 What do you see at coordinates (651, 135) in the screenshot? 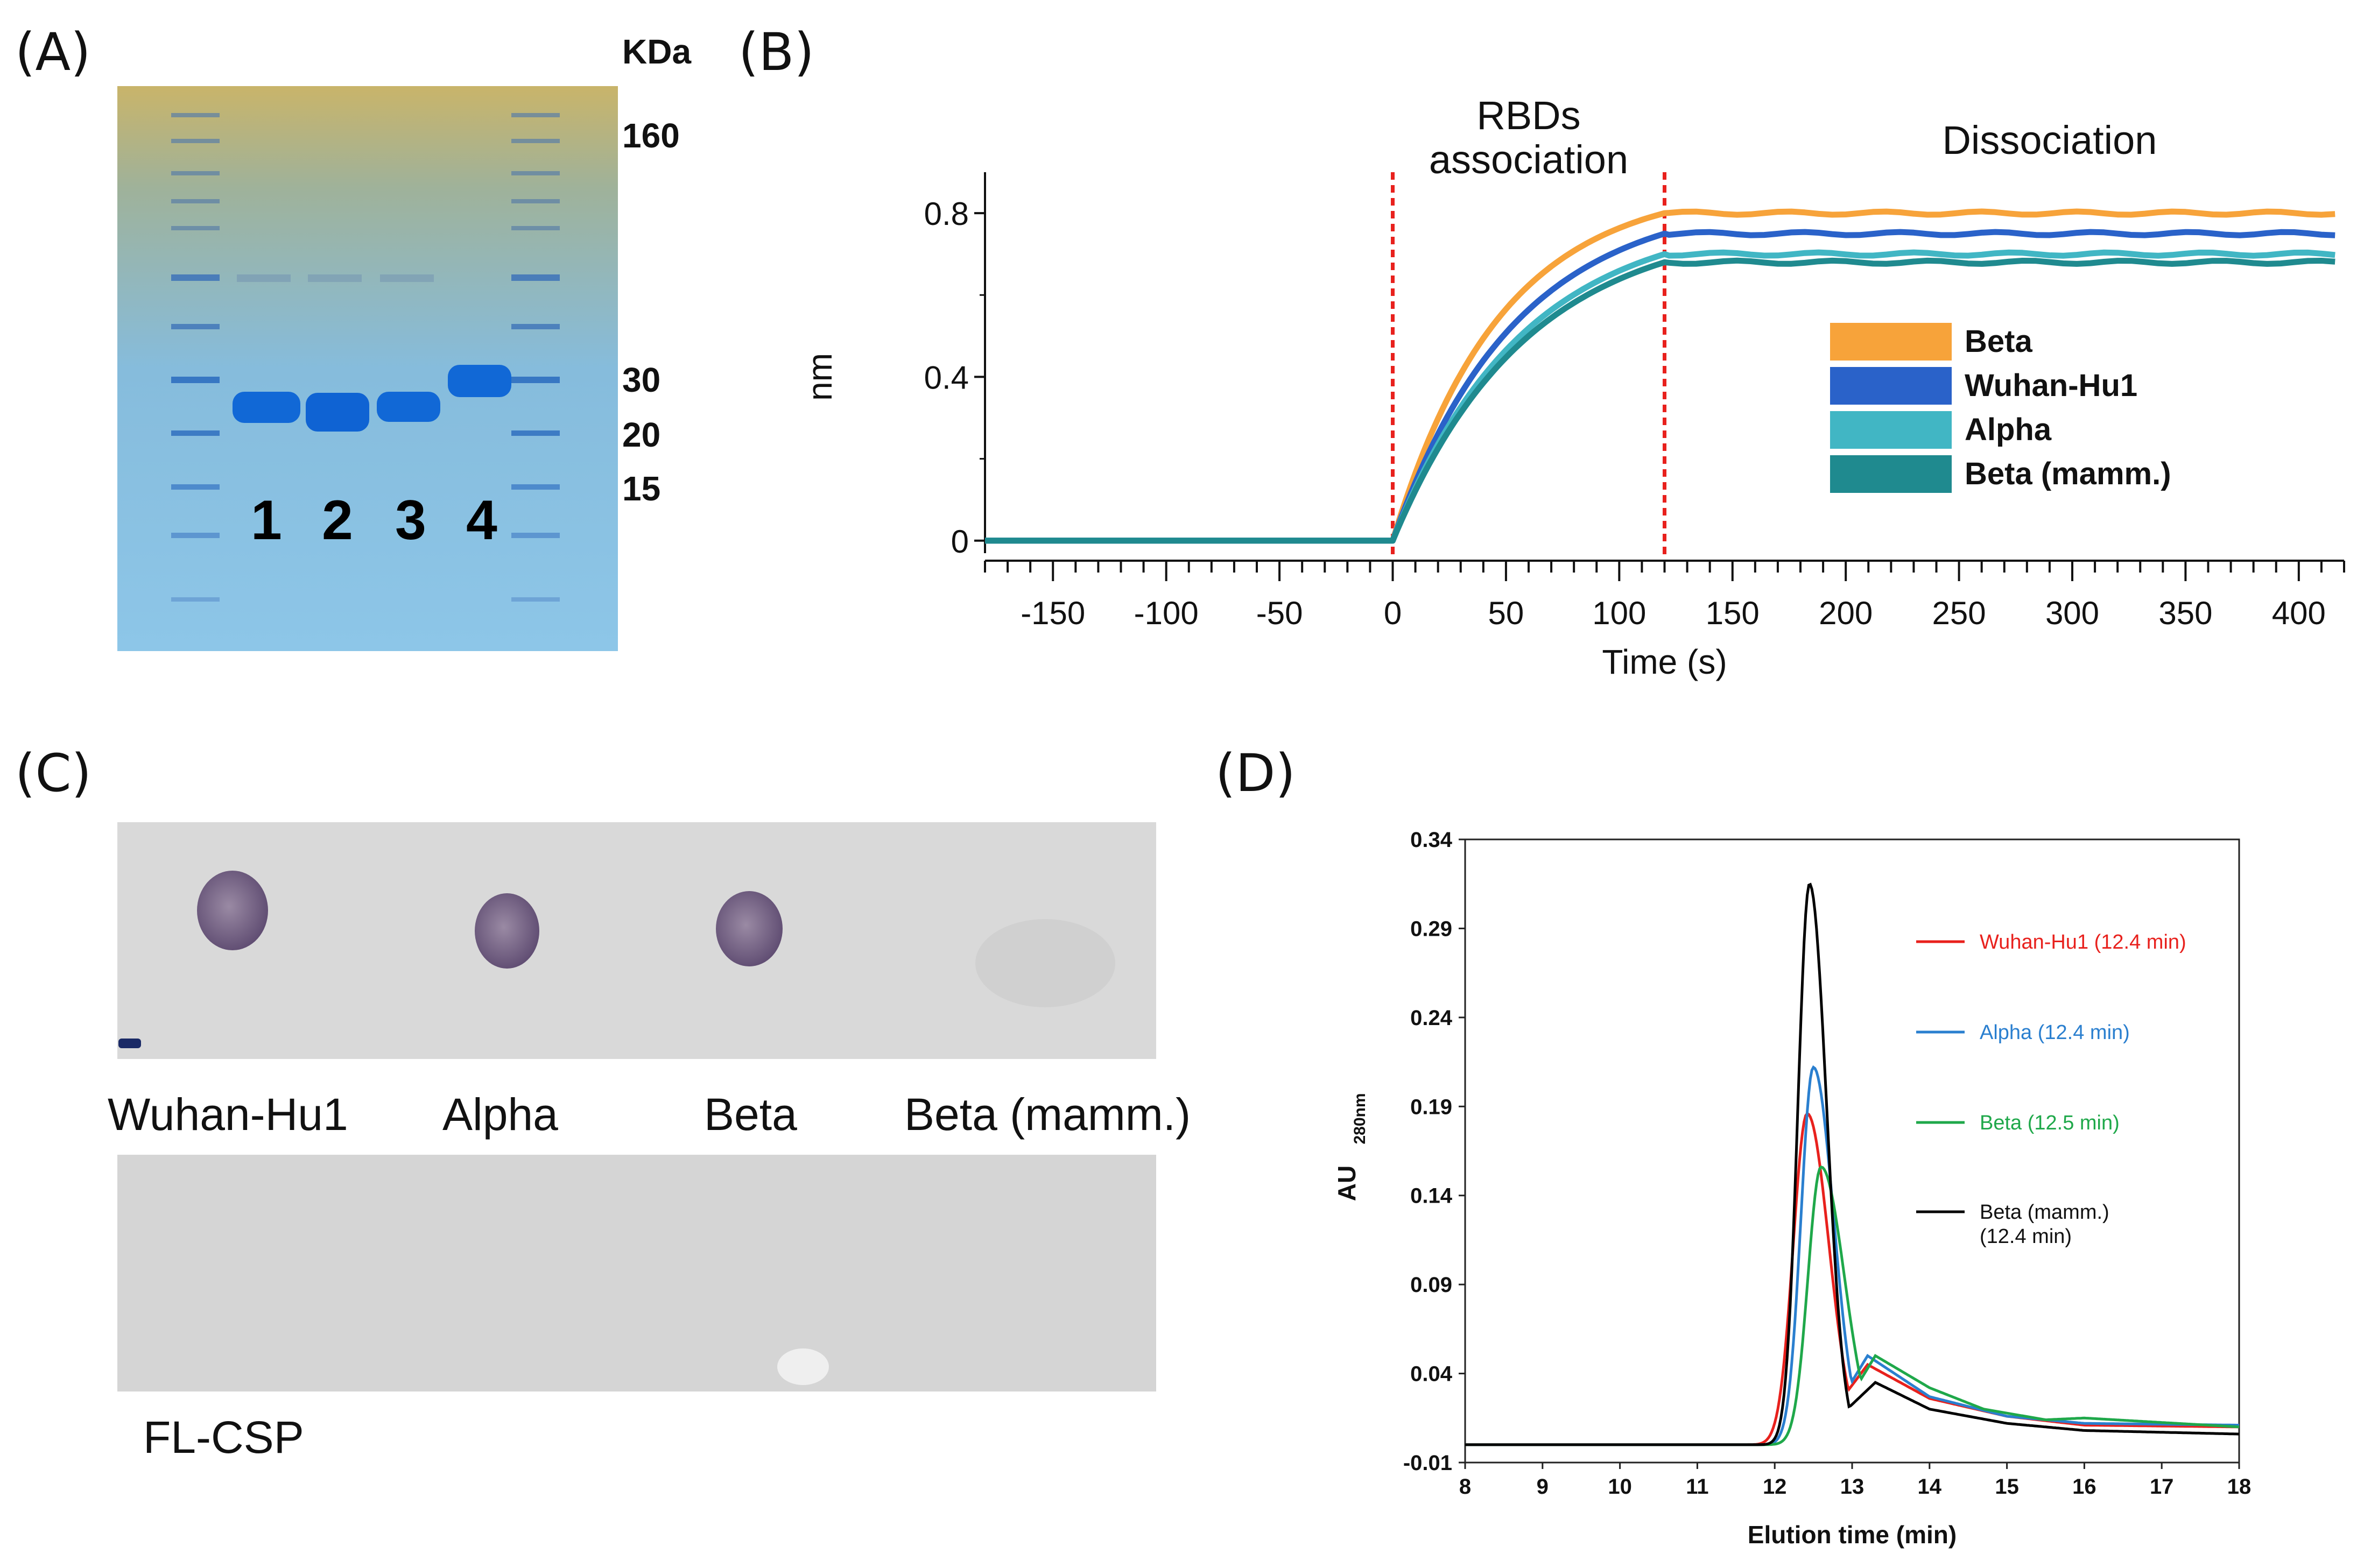
I see `marker-160: 160` at bounding box center [651, 135].